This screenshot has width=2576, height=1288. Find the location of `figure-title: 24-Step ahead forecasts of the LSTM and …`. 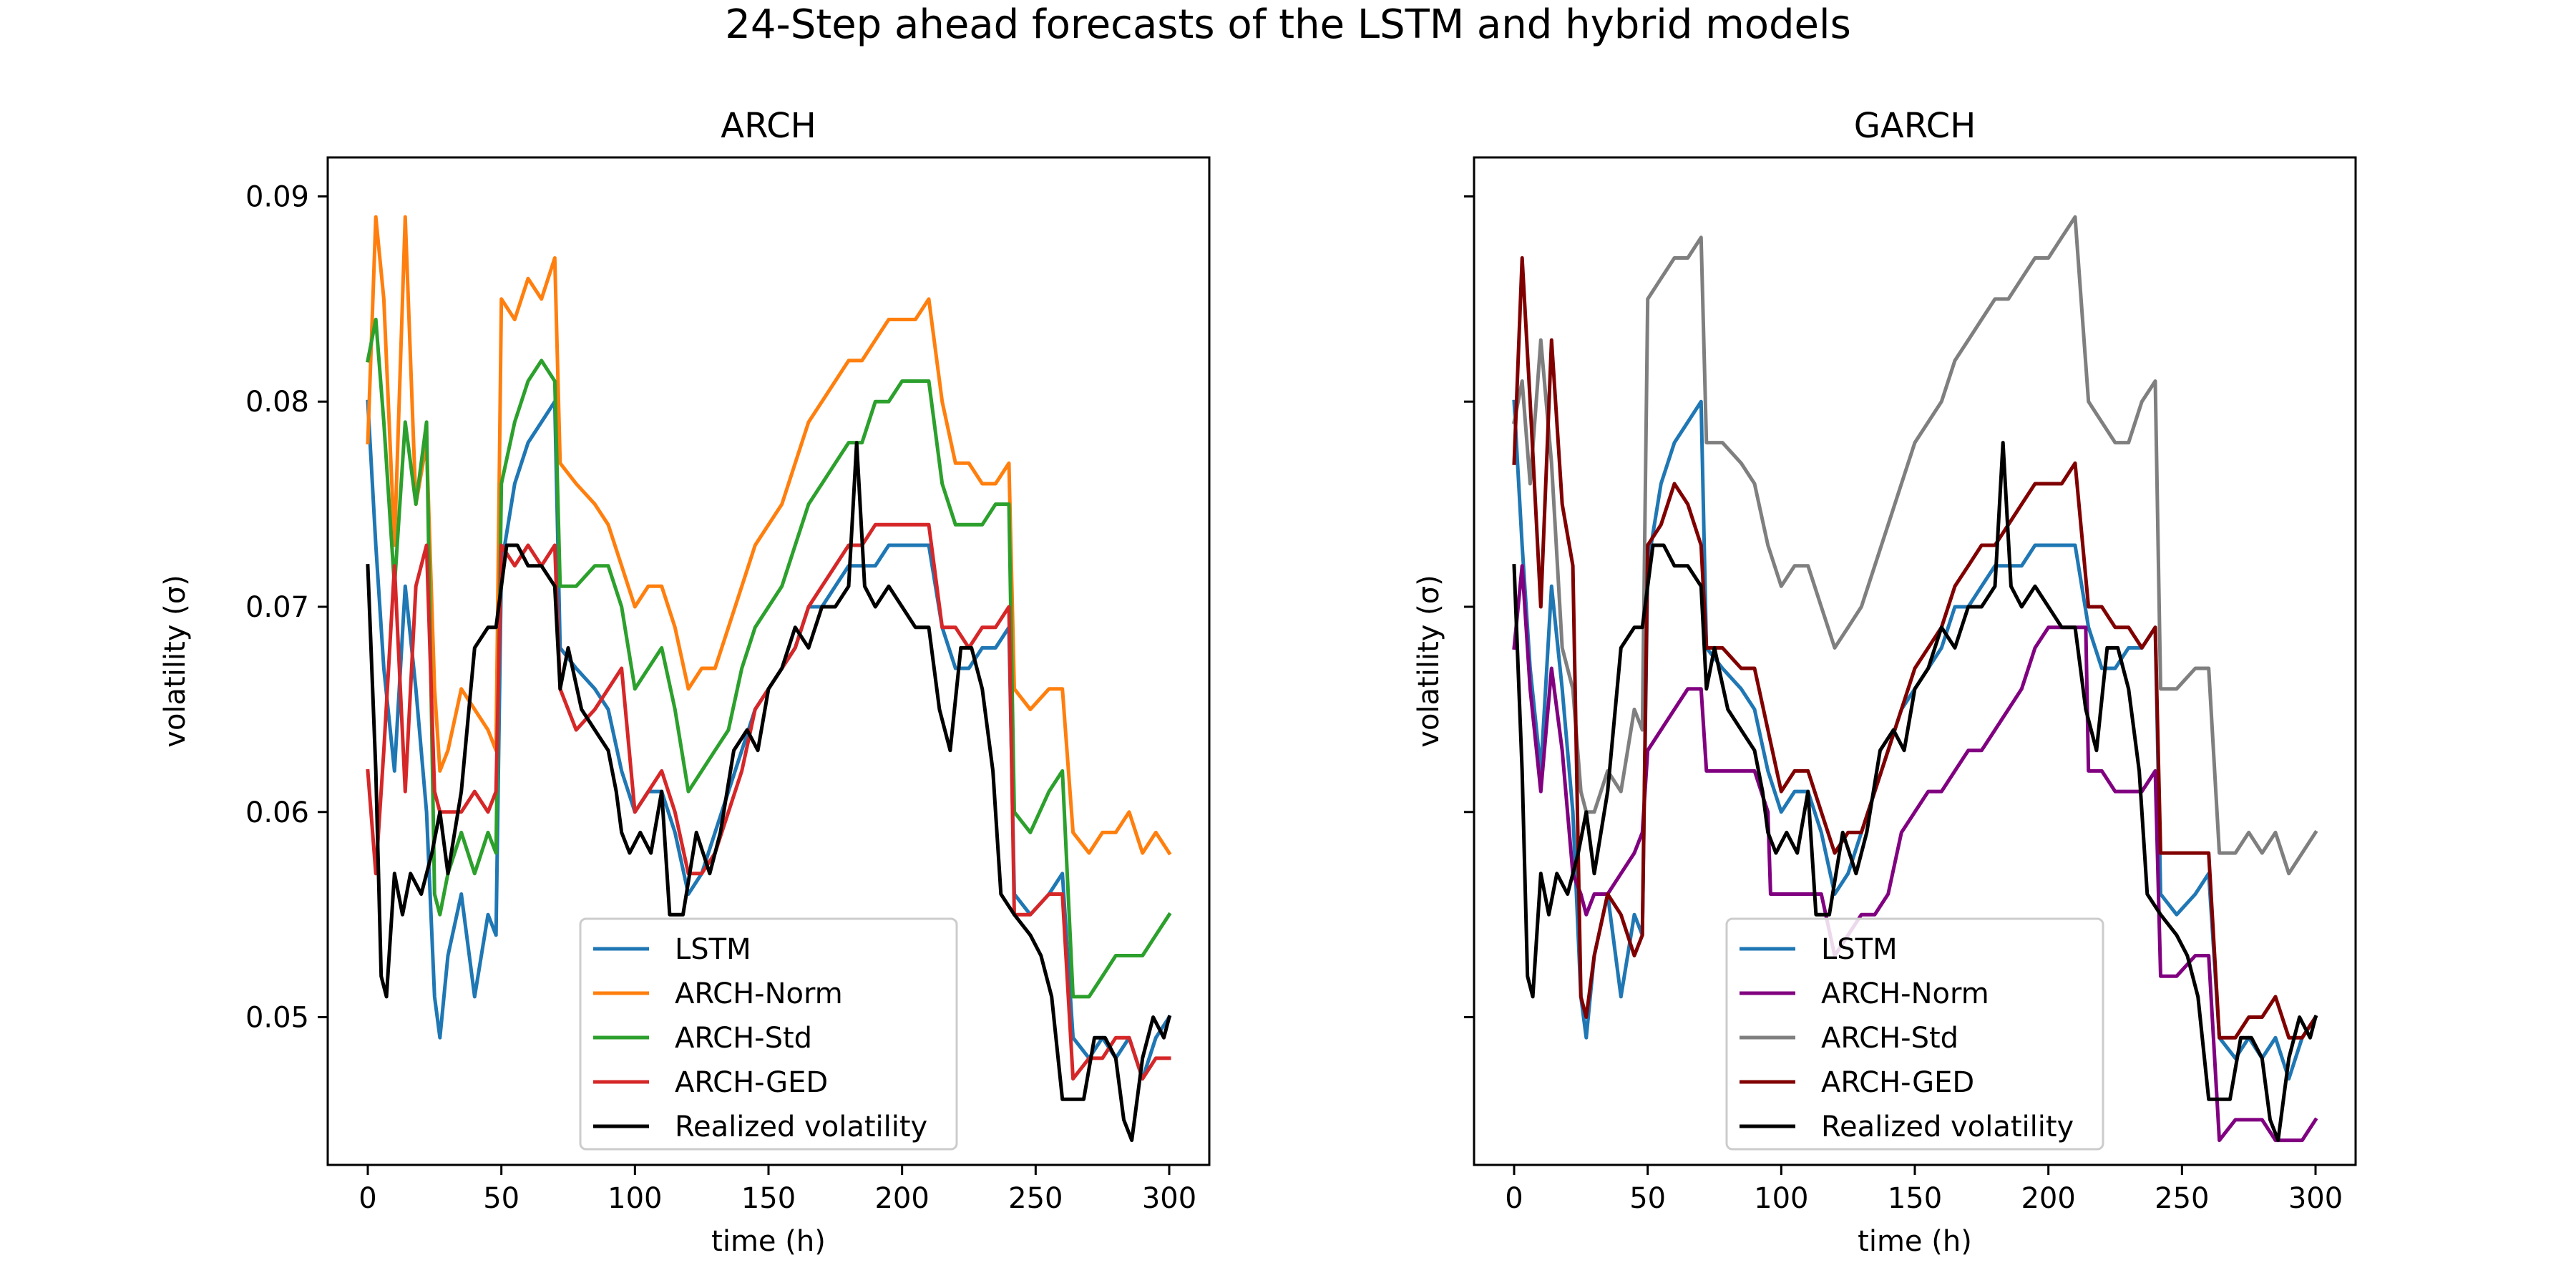

figure-title: 24-Step ahead forecasts of the LSTM and … is located at coordinates (1288, 24).